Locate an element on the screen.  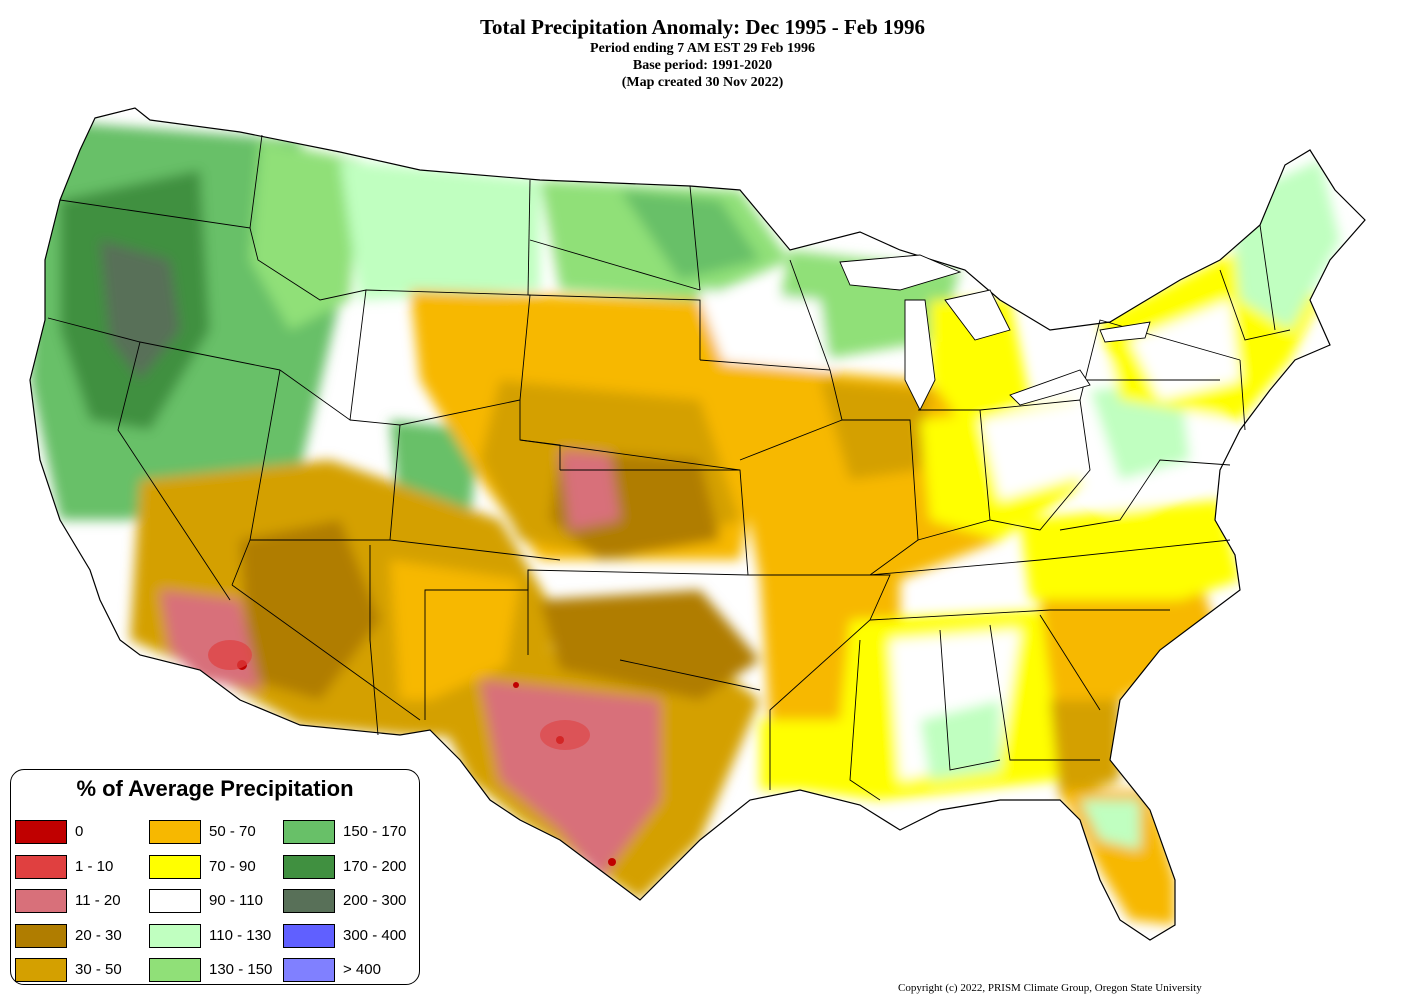
great-lakes is located at coordinates (995, 333).